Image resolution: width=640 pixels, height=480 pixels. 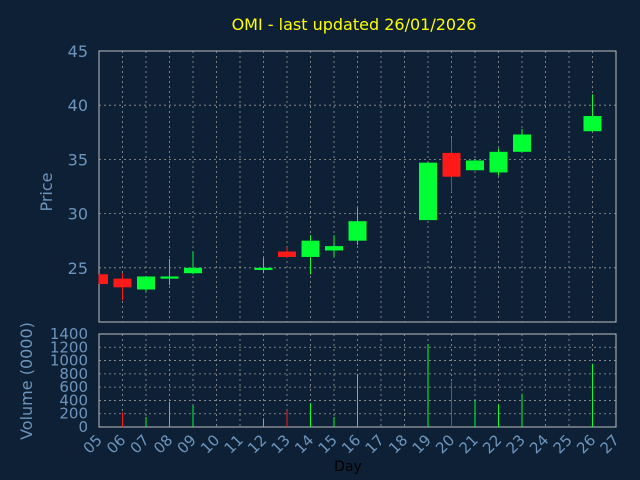 I want to click on volume-y-tick-label: 1400, so click(x=69, y=334).